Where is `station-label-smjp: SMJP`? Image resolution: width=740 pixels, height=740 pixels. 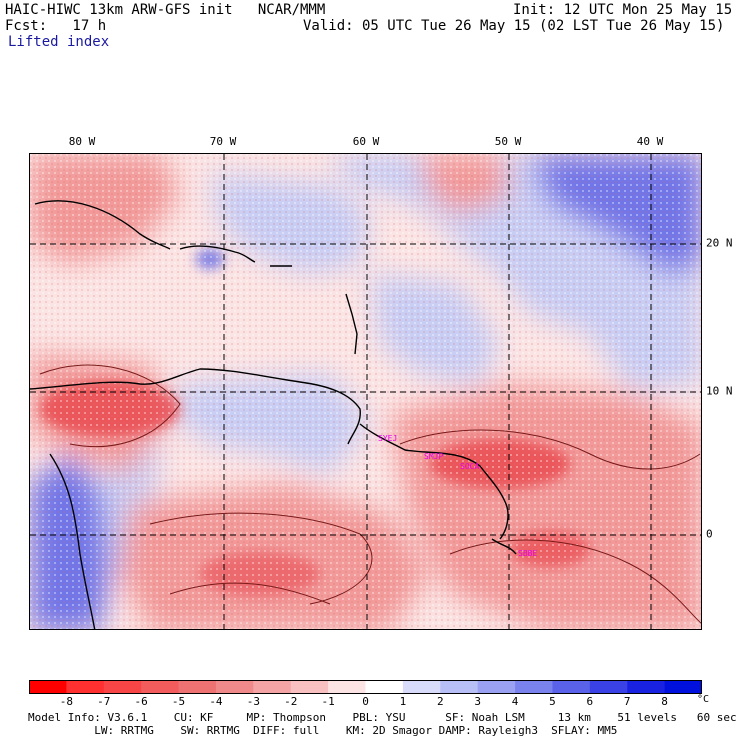 station-label-smjp: SMJP is located at coordinates (433, 456).